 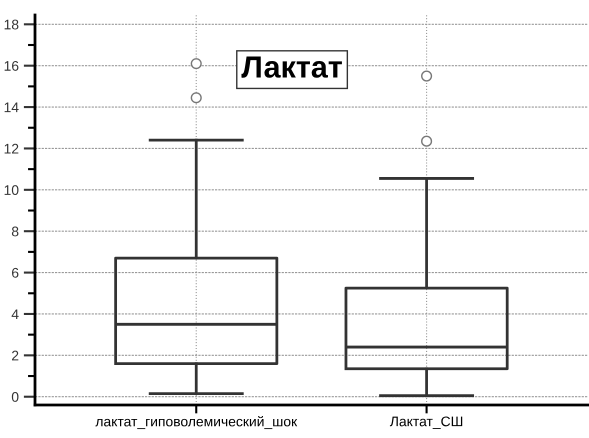 What do you see at coordinates (11, 190) in the screenshot?
I see `y-tick-label: 10` at bounding box center [11, 190].